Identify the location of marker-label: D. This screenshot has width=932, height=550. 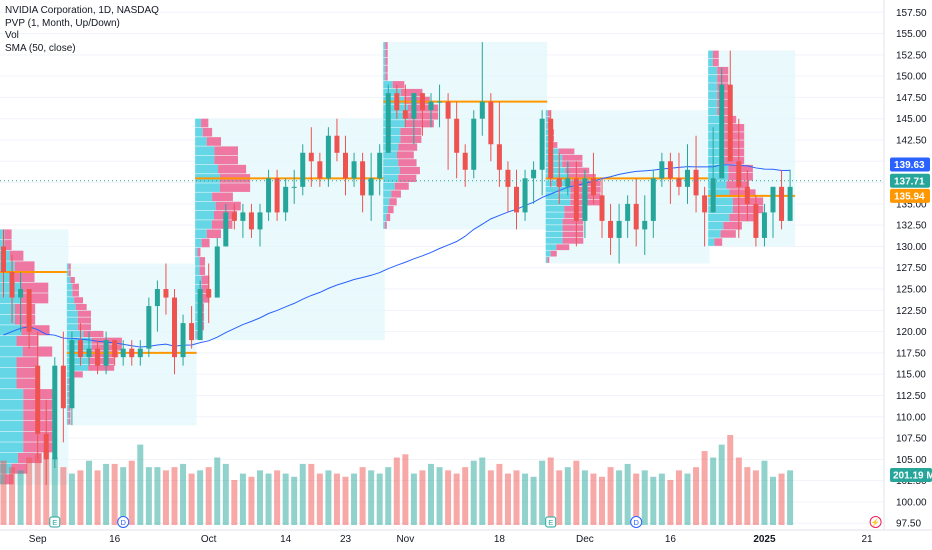
(123, 522).